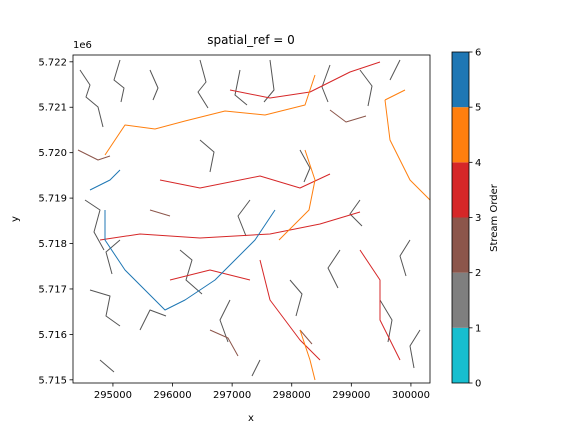 The height and width of the screenshot is (436, 576). Describe the element at coordinates (251, 418) in the screenshot. I see `x-axis-label: x` at that location.